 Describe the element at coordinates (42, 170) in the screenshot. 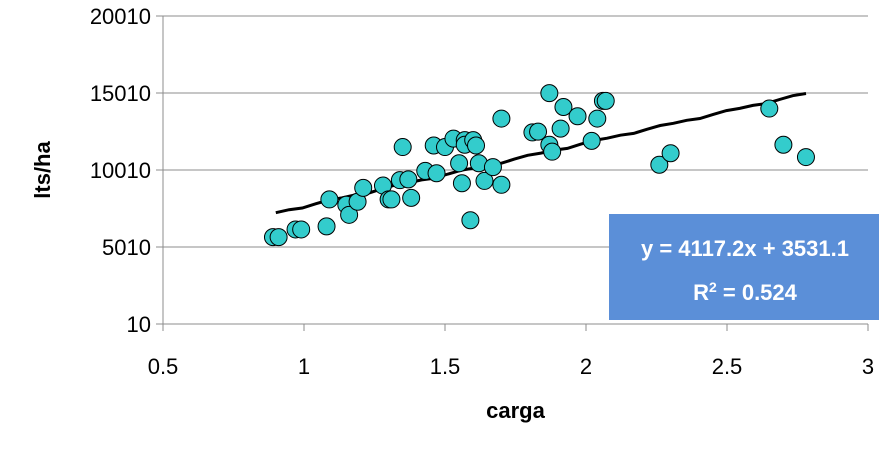

I see `y-axis-title: lts/ha` at that location.